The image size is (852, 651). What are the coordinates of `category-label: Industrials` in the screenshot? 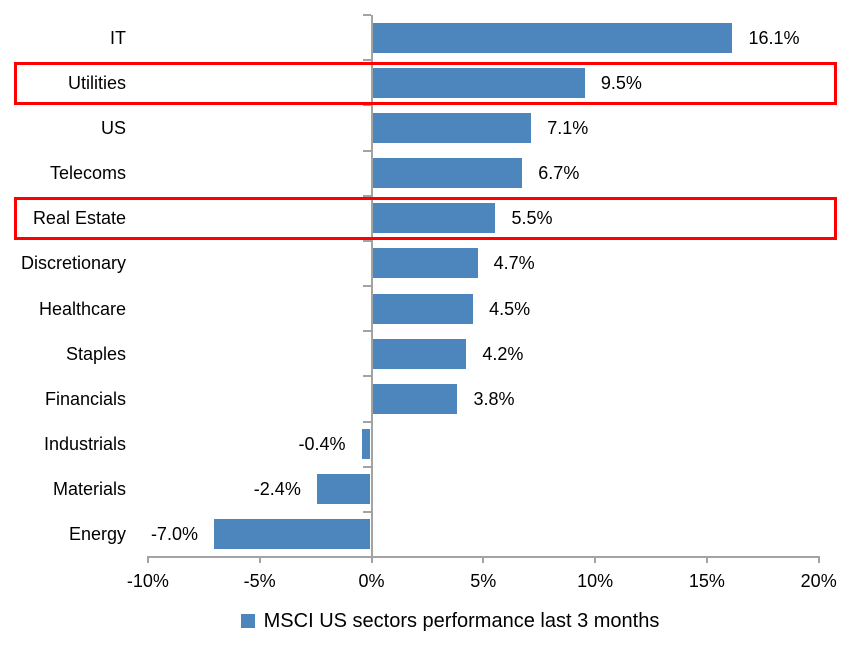 It's located at (84, 444).